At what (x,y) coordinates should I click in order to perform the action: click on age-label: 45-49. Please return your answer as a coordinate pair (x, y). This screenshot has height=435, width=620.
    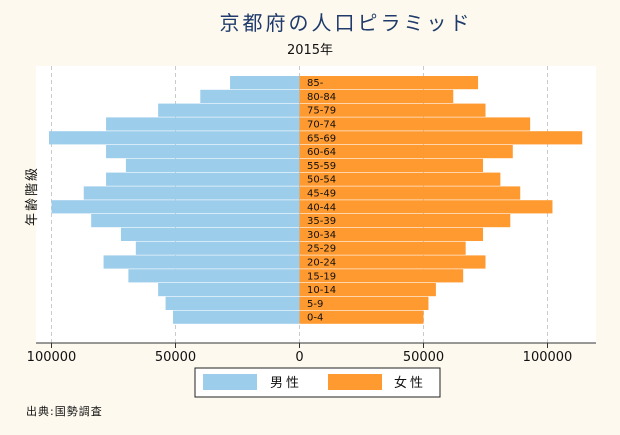
    Looking at the image, I should click on (321, 194).